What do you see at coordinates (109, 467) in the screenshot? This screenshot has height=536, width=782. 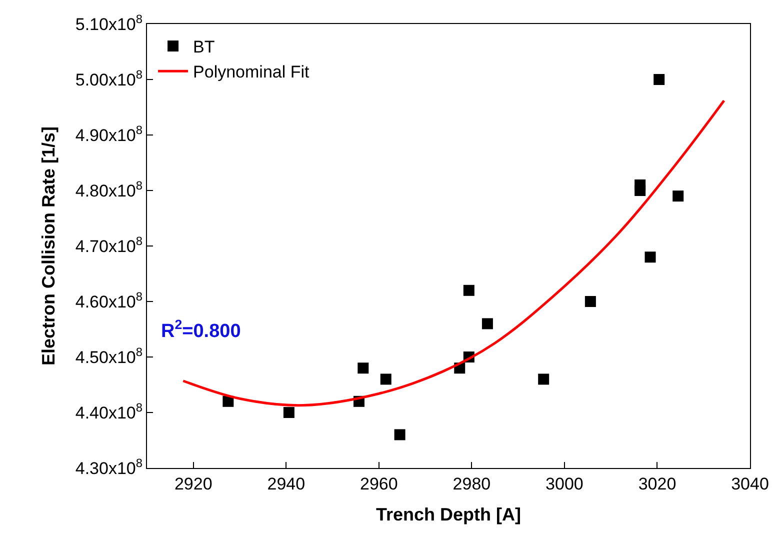 I see `y-tick-label: 4.30x10$^{8}$` at bounding box center [109, 467].